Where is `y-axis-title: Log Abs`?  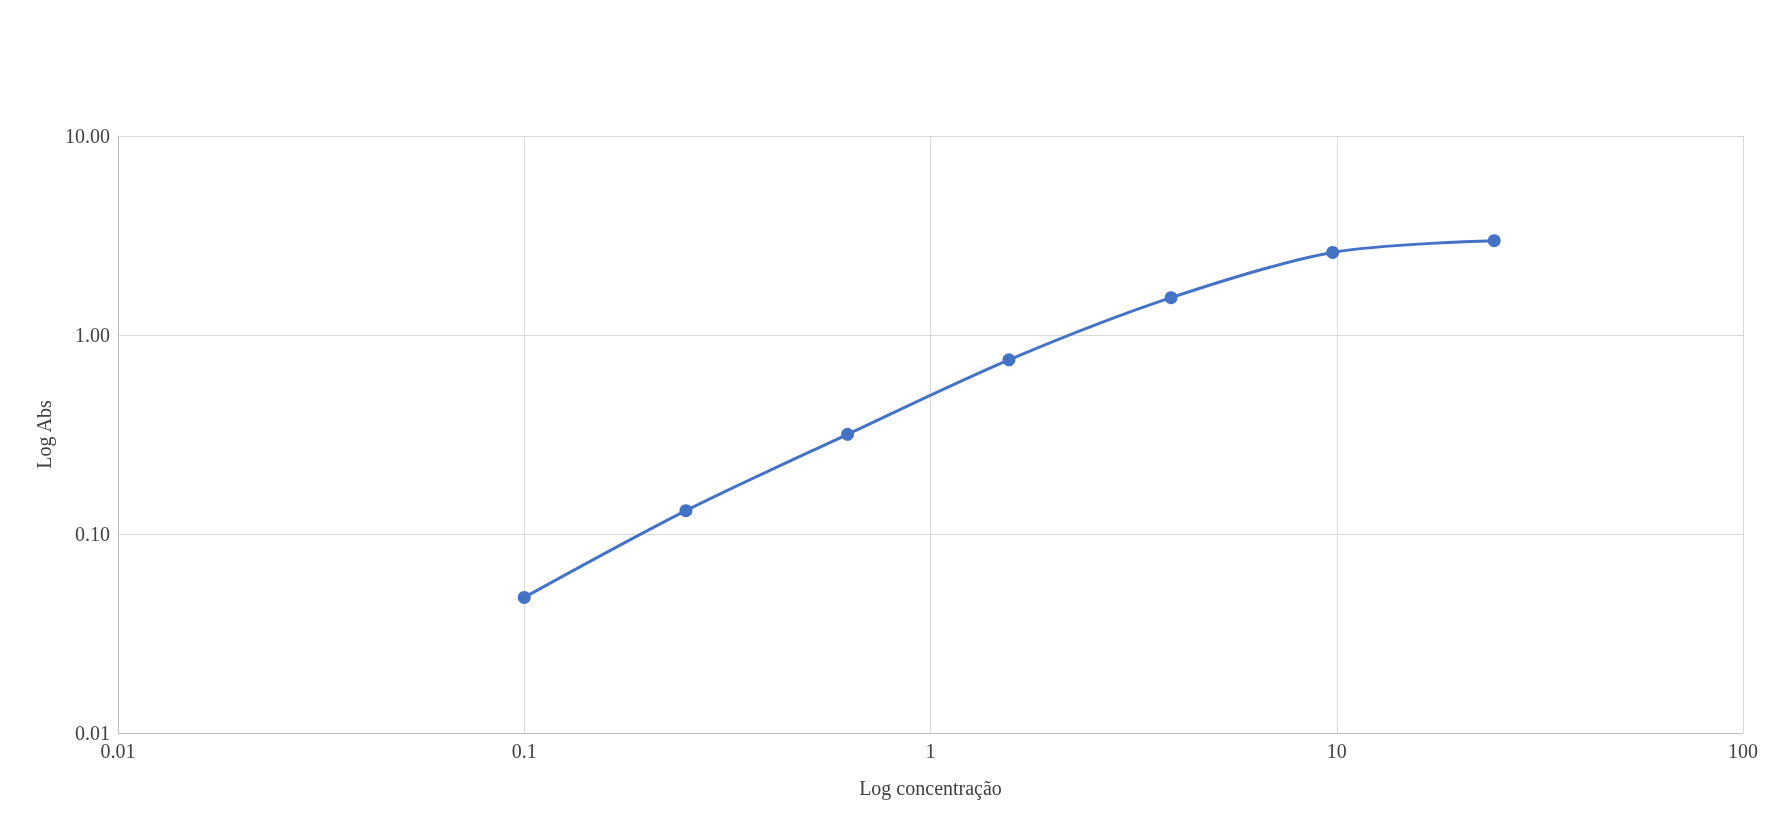 y-axis-title: Log Abs is located at coordinates (45, 434).